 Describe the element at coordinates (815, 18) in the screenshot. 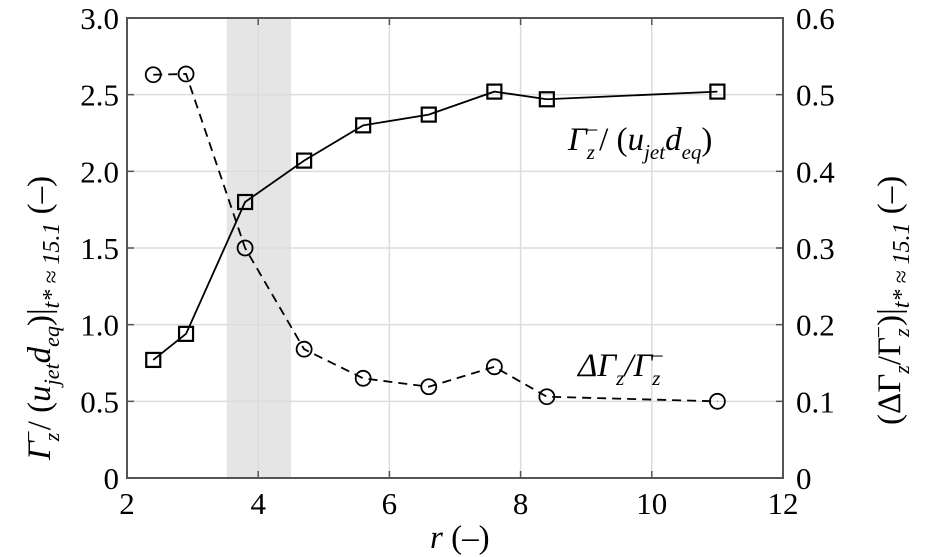

I see `y-right-tick-label: 0.6` at that location.